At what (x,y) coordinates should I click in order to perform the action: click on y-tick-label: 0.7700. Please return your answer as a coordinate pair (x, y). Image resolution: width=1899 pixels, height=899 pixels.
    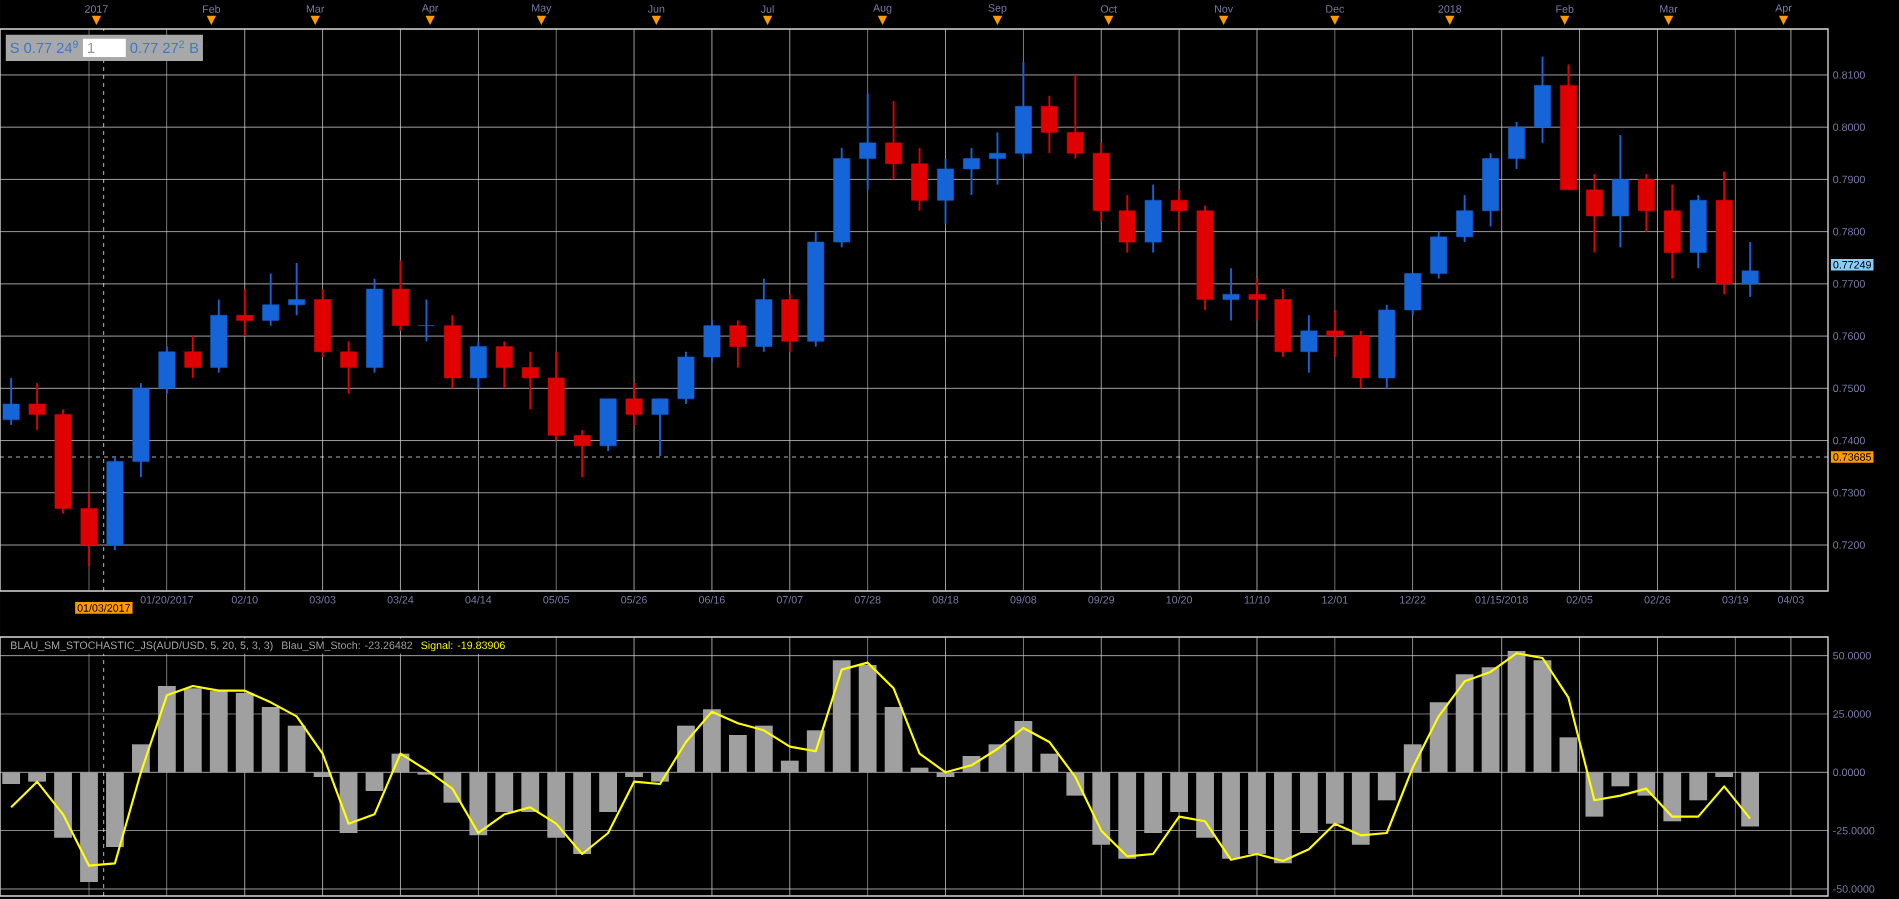
    Looking at the image, I should click on (1849, 284).